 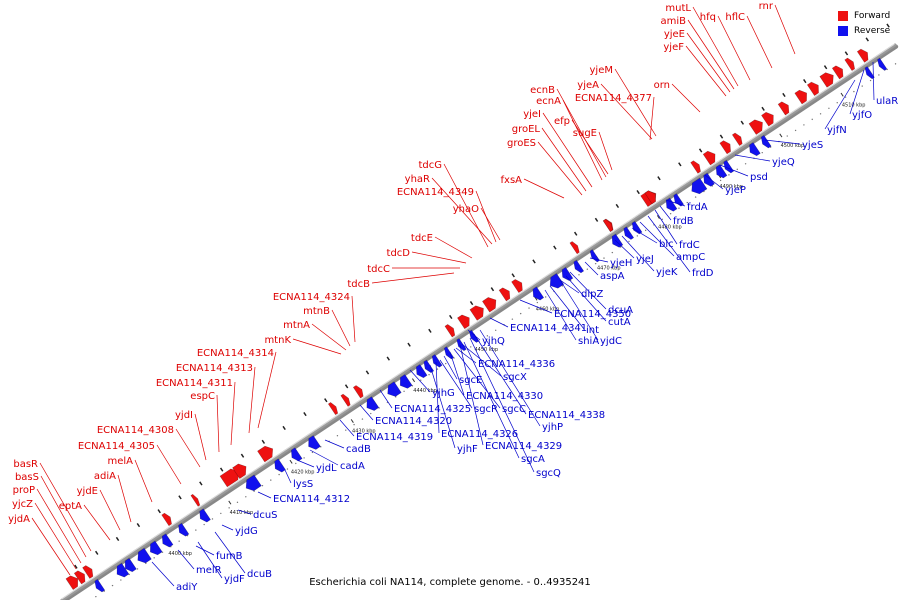 What do you see at coordinates (22, 504) in the screenshot?
I see `gene-label: yjcZ` at bounding box center [22, 504].